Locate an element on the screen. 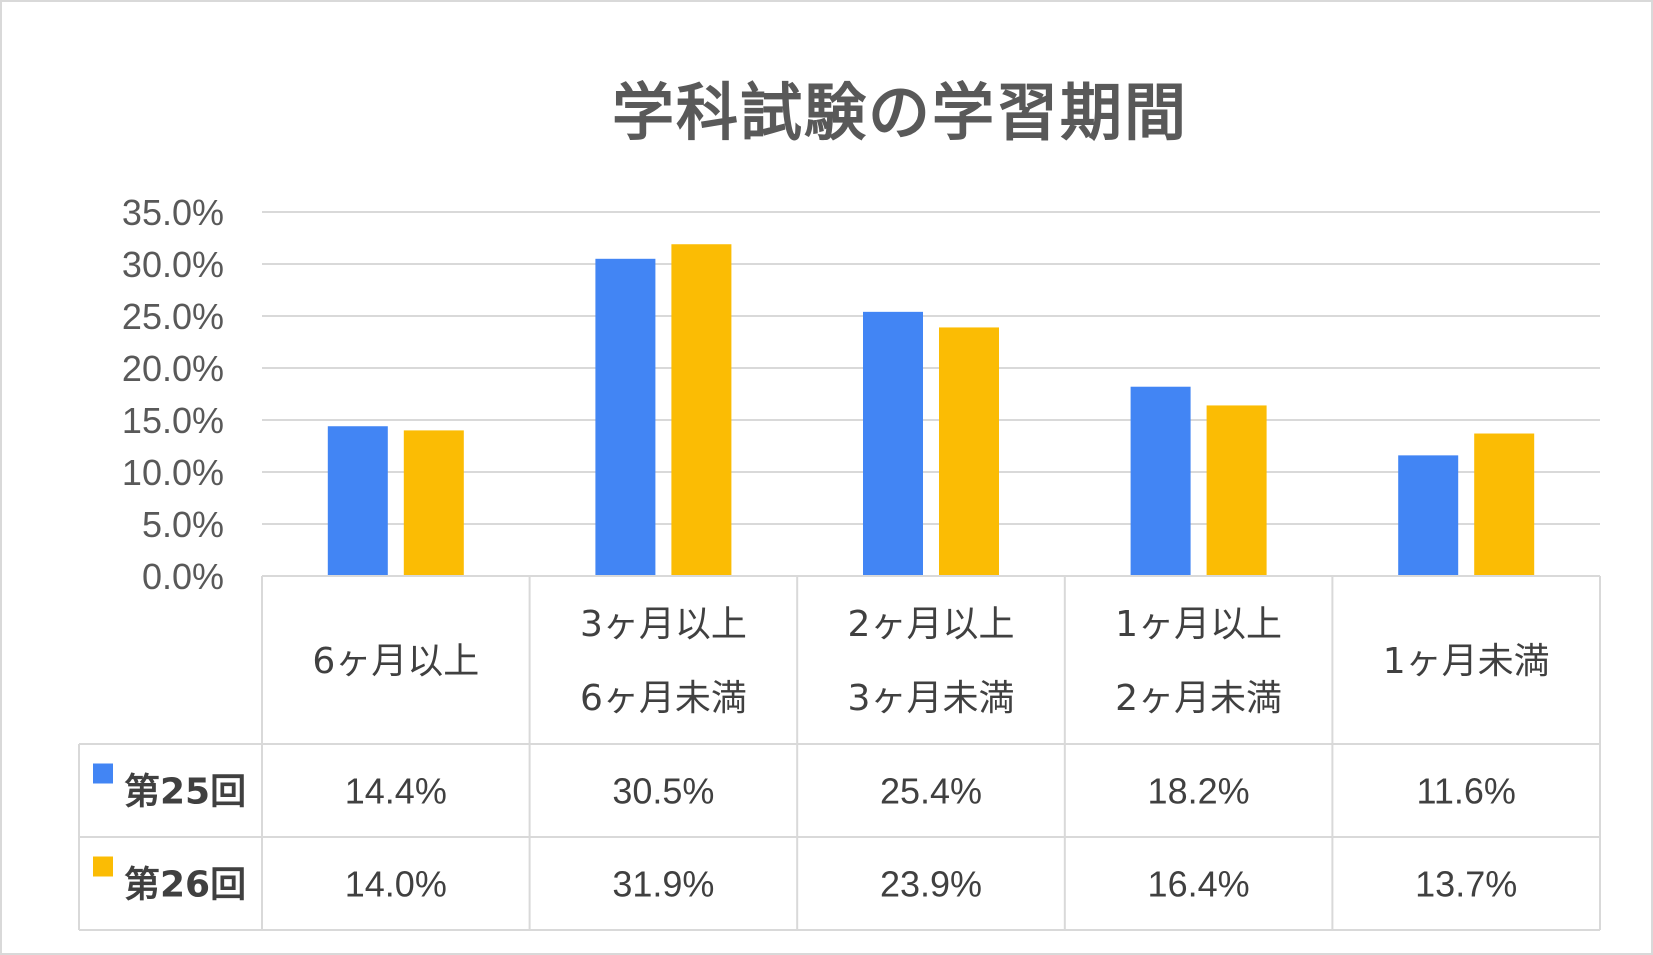 The image size is (1653, 955). chart-title: 学科試験の学習期間 is located at coordinates (899, 112).